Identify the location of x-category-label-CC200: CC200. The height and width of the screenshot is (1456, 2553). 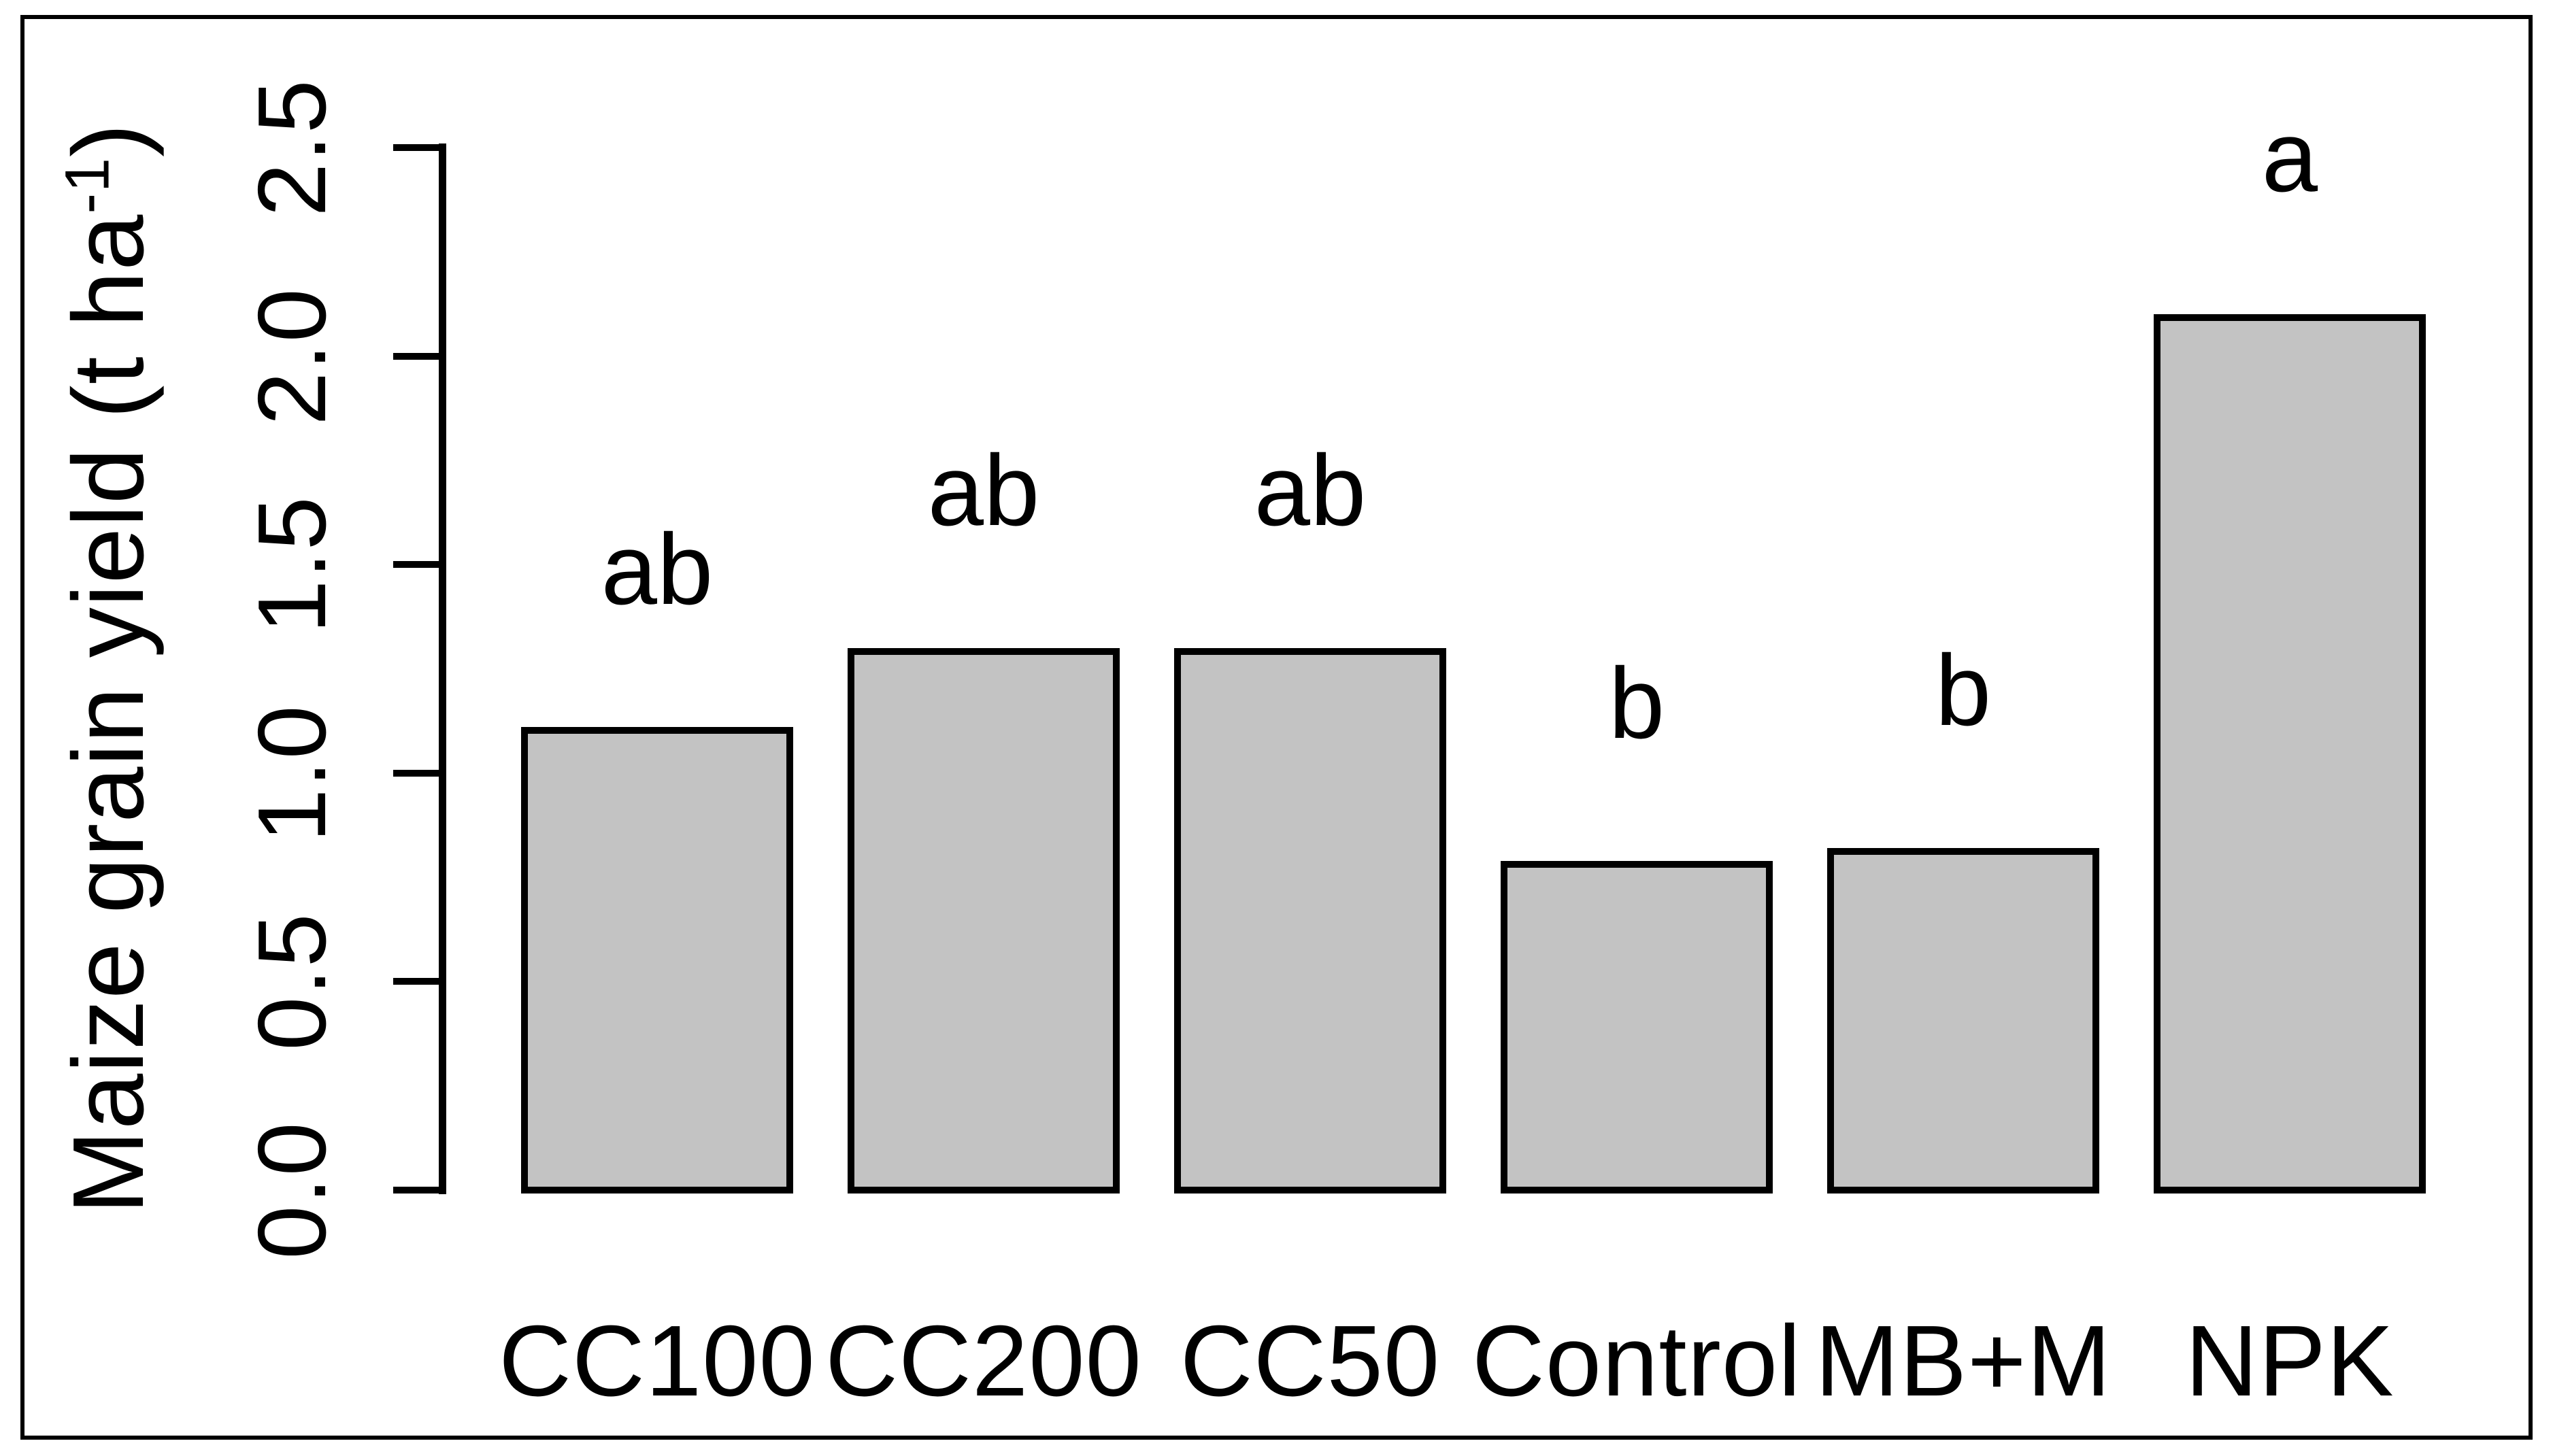
(983, 1361).